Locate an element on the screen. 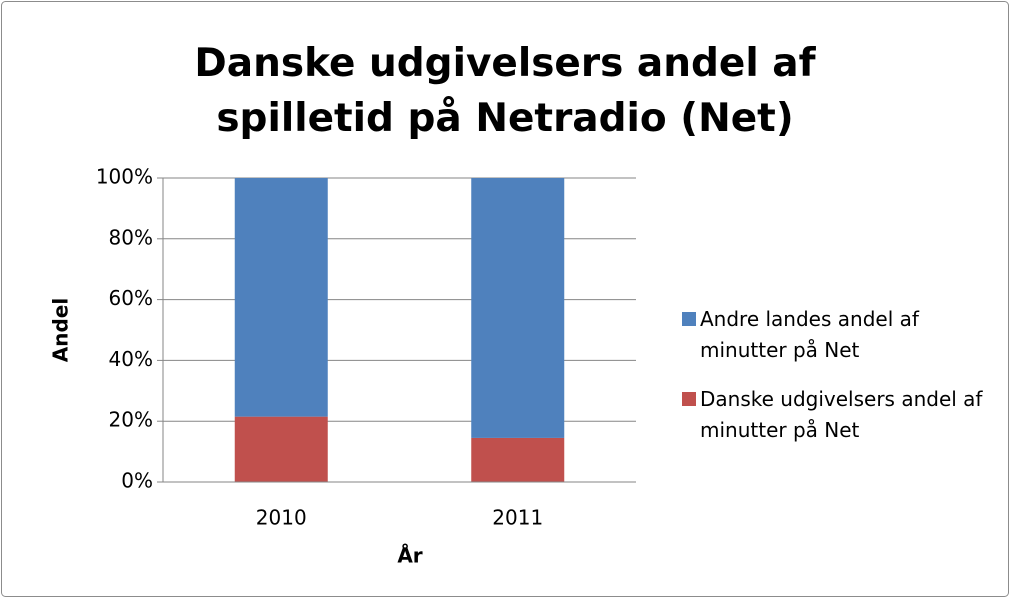 This screenshot has height=599, width=1011. y-tick-label: 100% is located at coordinates (124, 177).